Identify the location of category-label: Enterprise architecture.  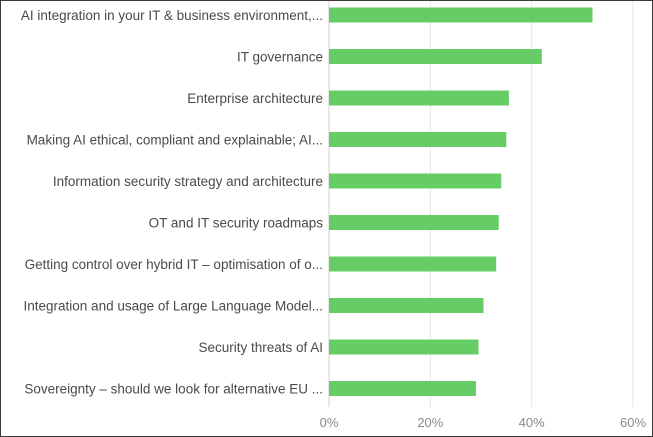
(255, 98).